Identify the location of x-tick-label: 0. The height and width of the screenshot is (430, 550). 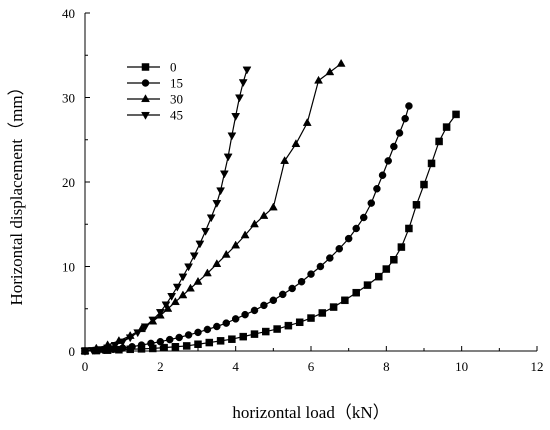
(85, 366).